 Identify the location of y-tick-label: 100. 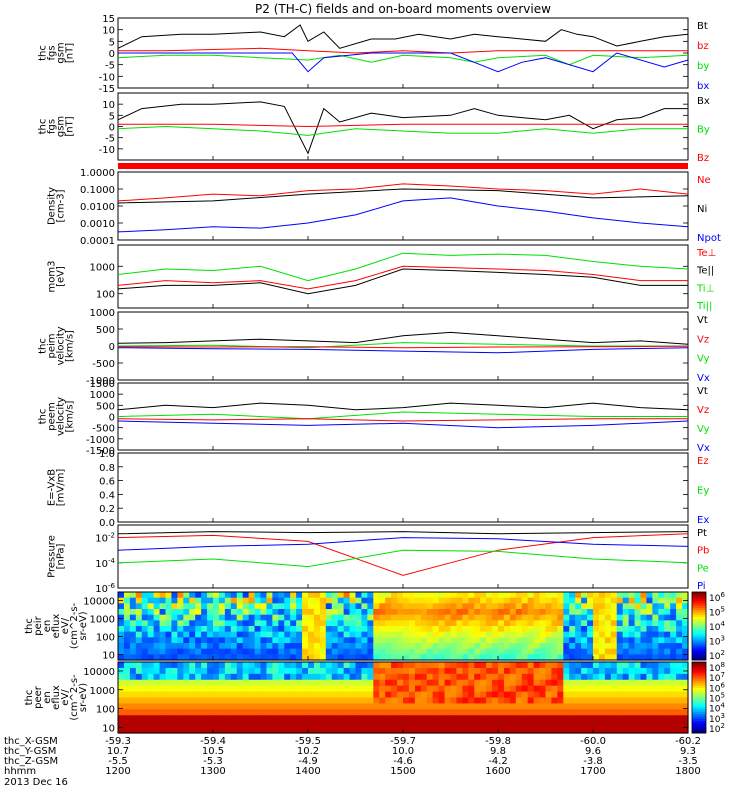
(105, 710).